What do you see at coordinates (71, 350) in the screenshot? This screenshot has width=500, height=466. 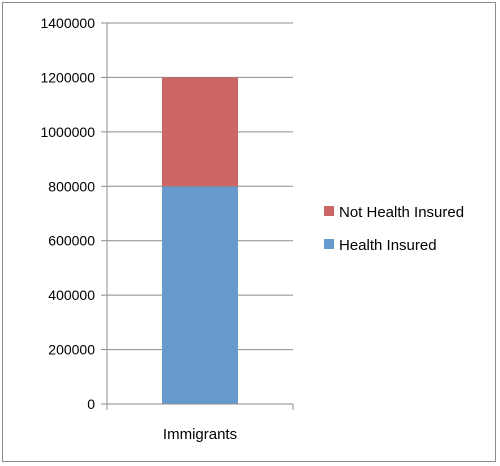 I see `y-tick-label: 200000` at bounding box center [71, 350].